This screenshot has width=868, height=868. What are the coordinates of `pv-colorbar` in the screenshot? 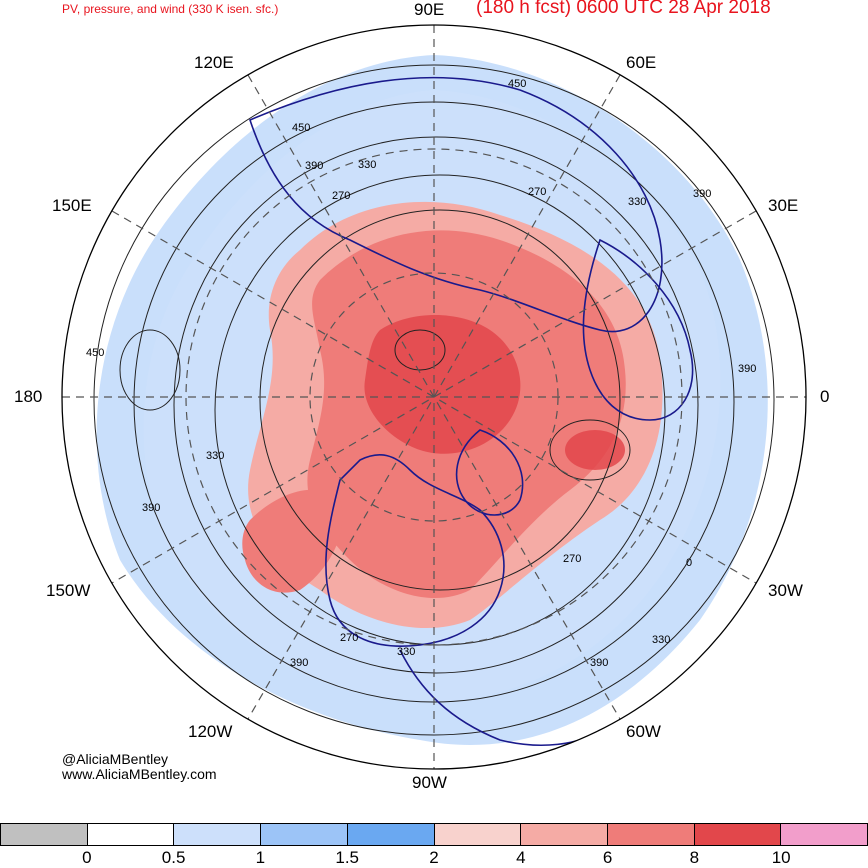 It's located at (434, 834).